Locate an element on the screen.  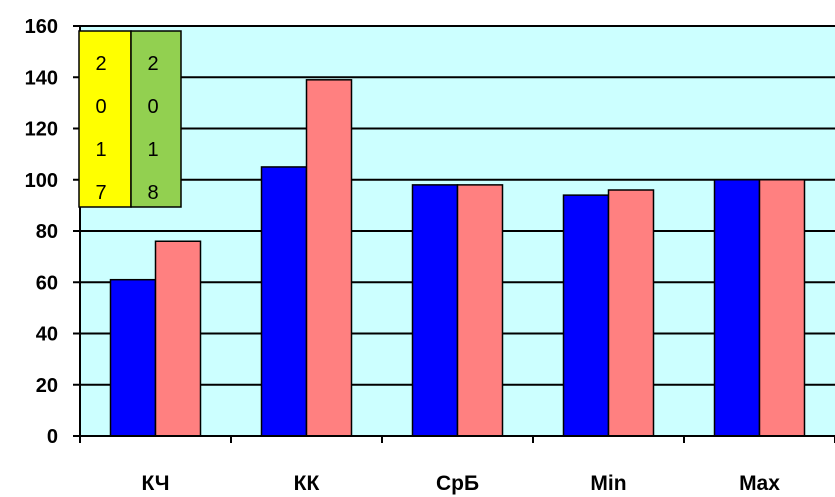
x-category-label: КК is located at coordinates (307, 483).